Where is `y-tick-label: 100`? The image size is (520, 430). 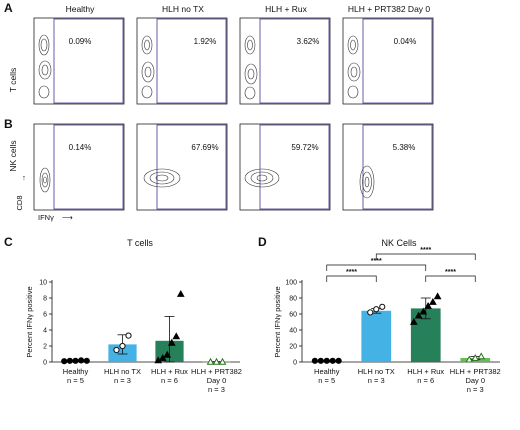
y-tick-label: 100 is located at coordinates (291, 282).